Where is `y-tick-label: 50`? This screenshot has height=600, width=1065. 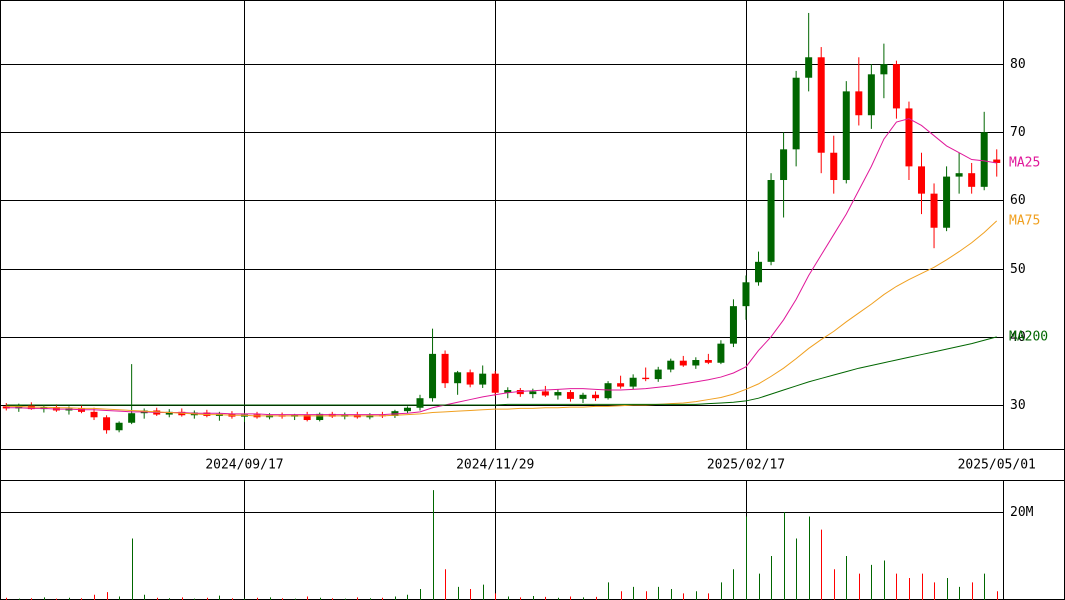
y-tick-label: 50 is located at coordinates (1018, 269).